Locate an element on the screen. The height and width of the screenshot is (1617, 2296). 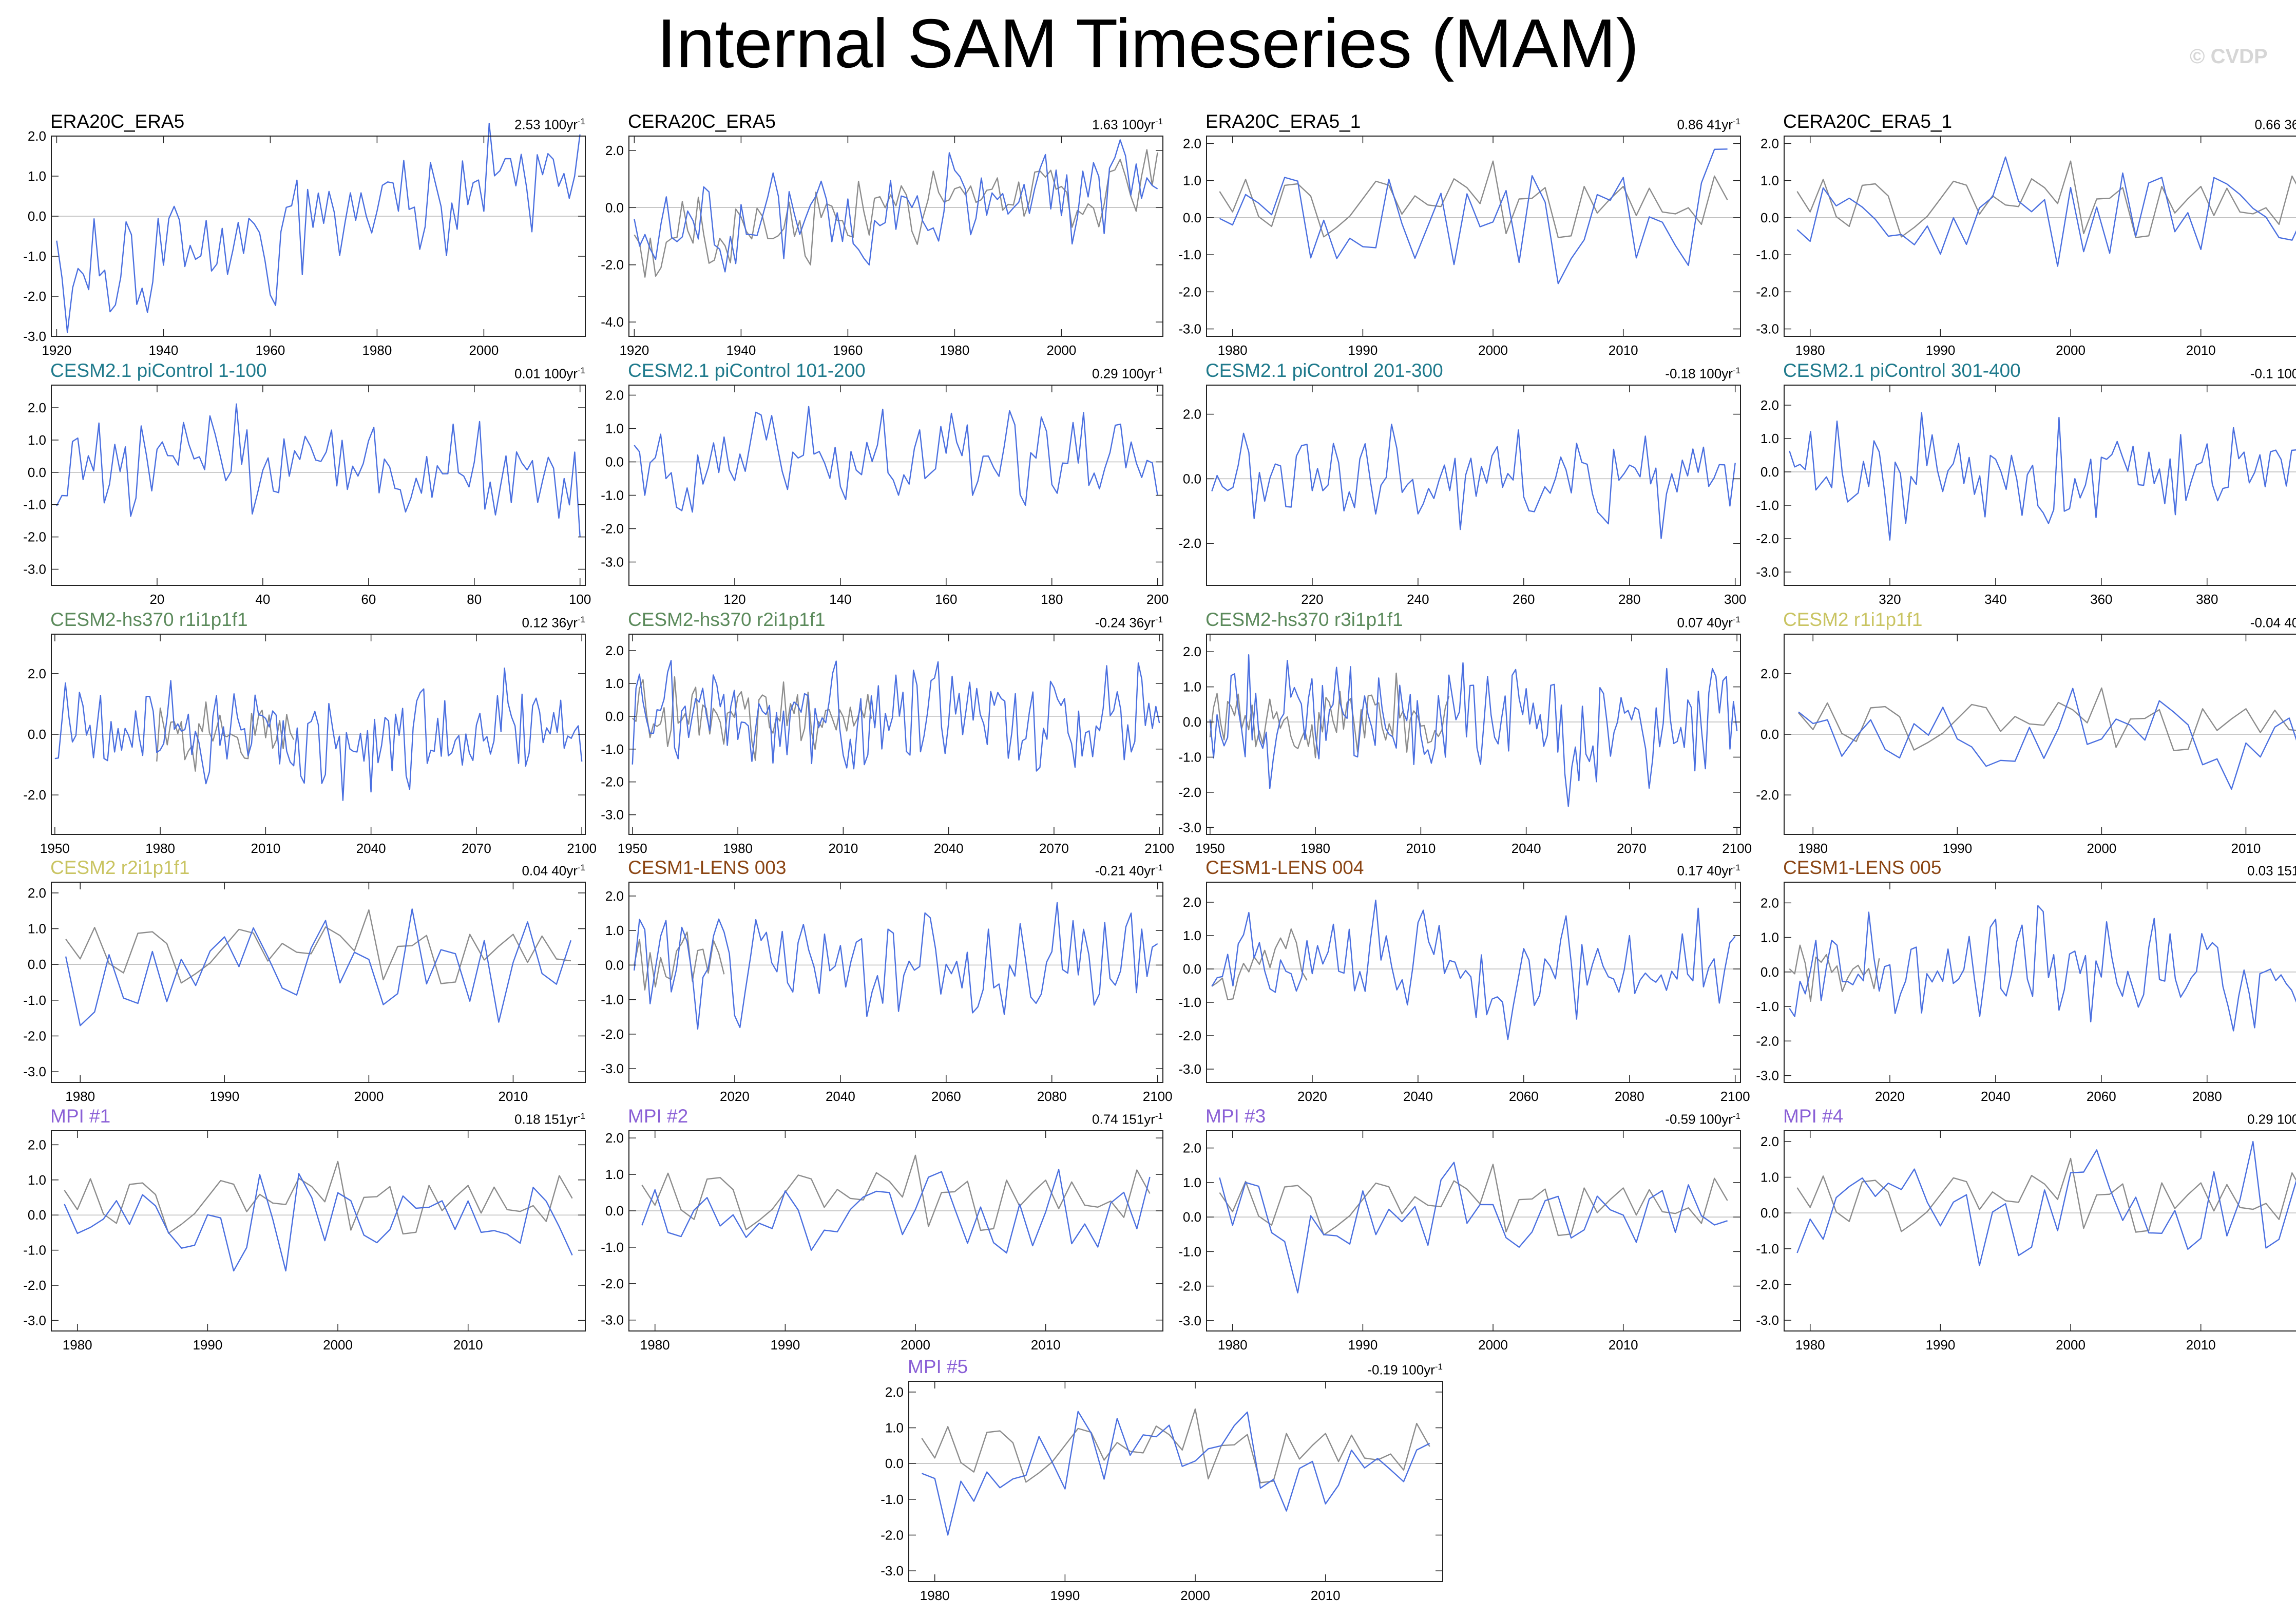
x-tick-label: 140 is located at coordinates (840, 599).